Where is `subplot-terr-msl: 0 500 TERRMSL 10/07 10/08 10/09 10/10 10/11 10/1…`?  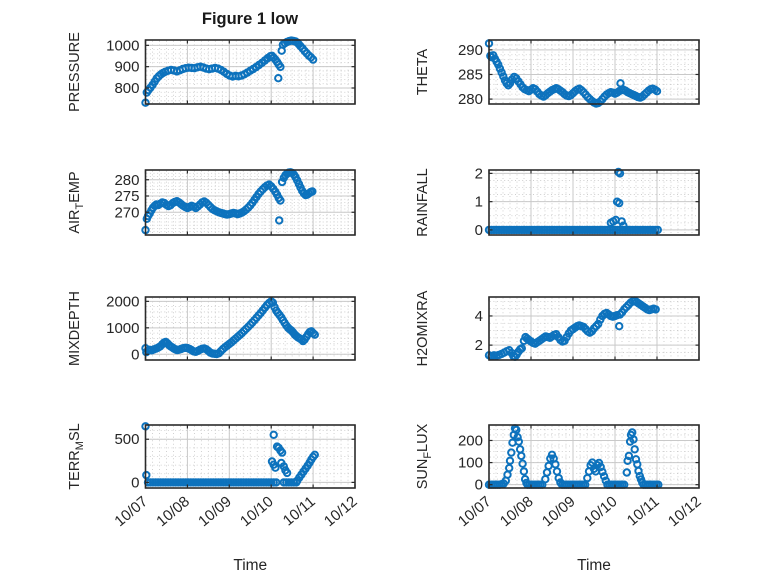 subplot-terr-msl: 0 500 TERRMSL 10/07 10/08 10/09 10/10 10/11 10/1… is located at coordinates (214, 498).